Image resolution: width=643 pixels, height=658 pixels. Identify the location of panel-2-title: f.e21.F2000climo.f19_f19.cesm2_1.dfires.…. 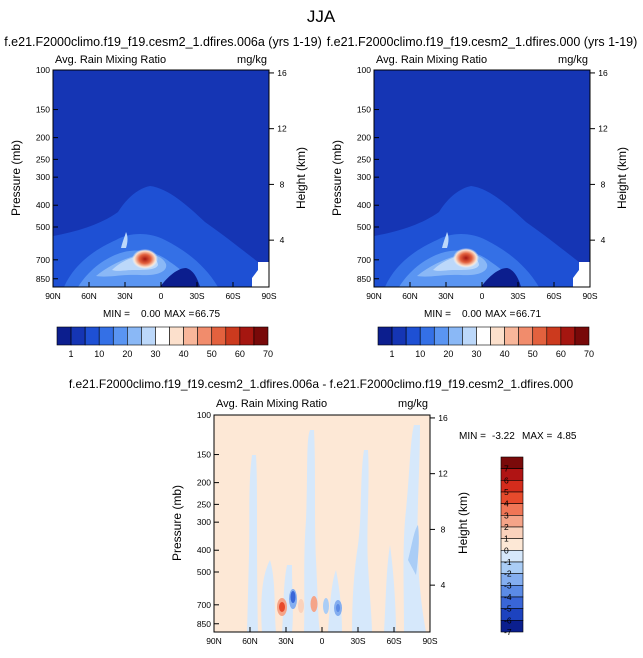
(482, 42).